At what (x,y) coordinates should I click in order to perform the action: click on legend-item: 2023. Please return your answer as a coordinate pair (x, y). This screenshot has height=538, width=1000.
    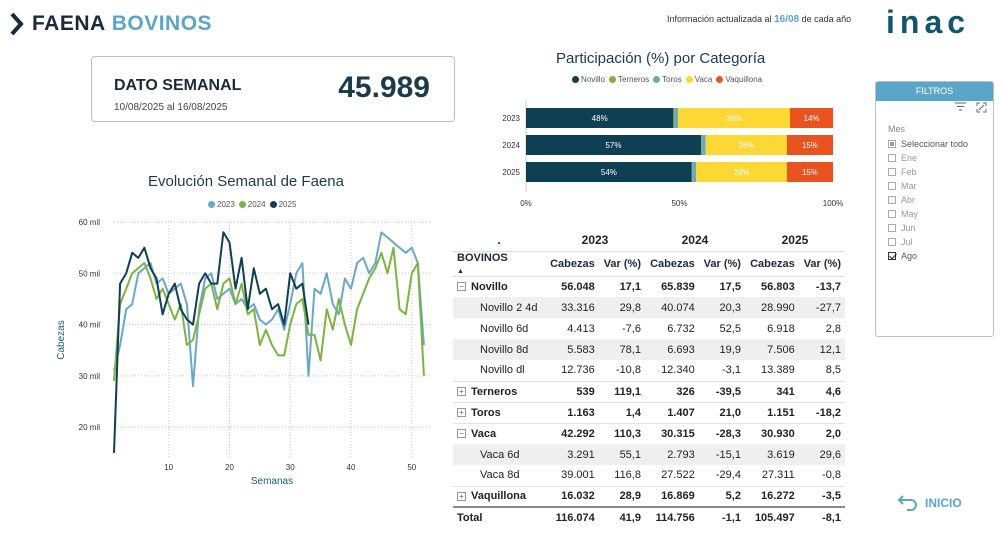
    Looking at the image, I should click on (221, 204).